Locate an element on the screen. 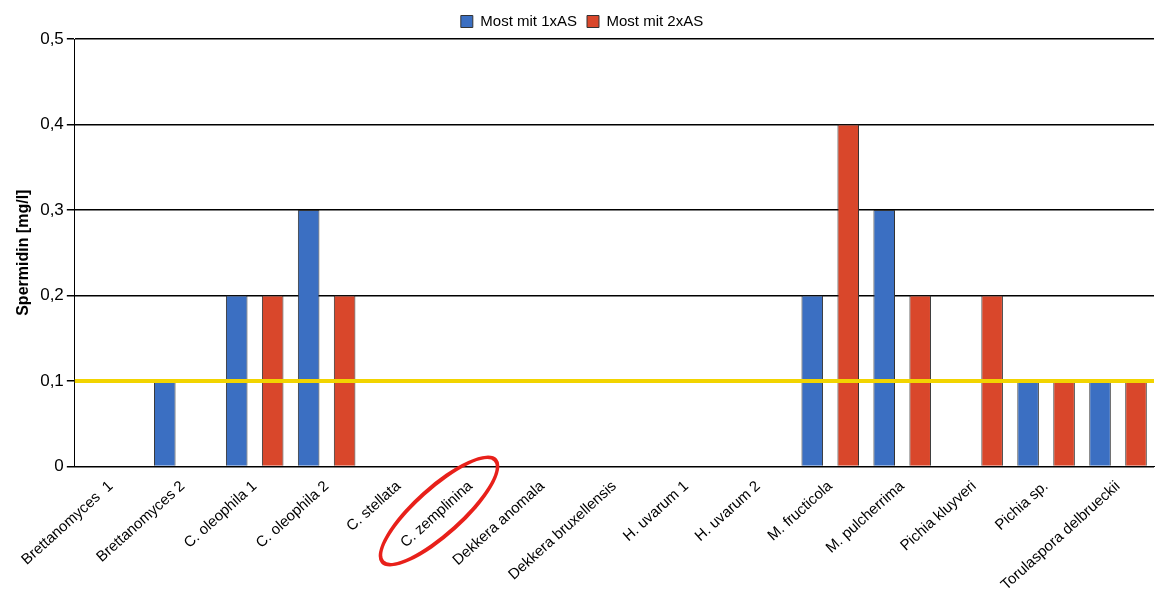 This screenshot has width=1160, height=597. y-axis-title: Spermidin [mg/l] is located at coordinates (23, 252).